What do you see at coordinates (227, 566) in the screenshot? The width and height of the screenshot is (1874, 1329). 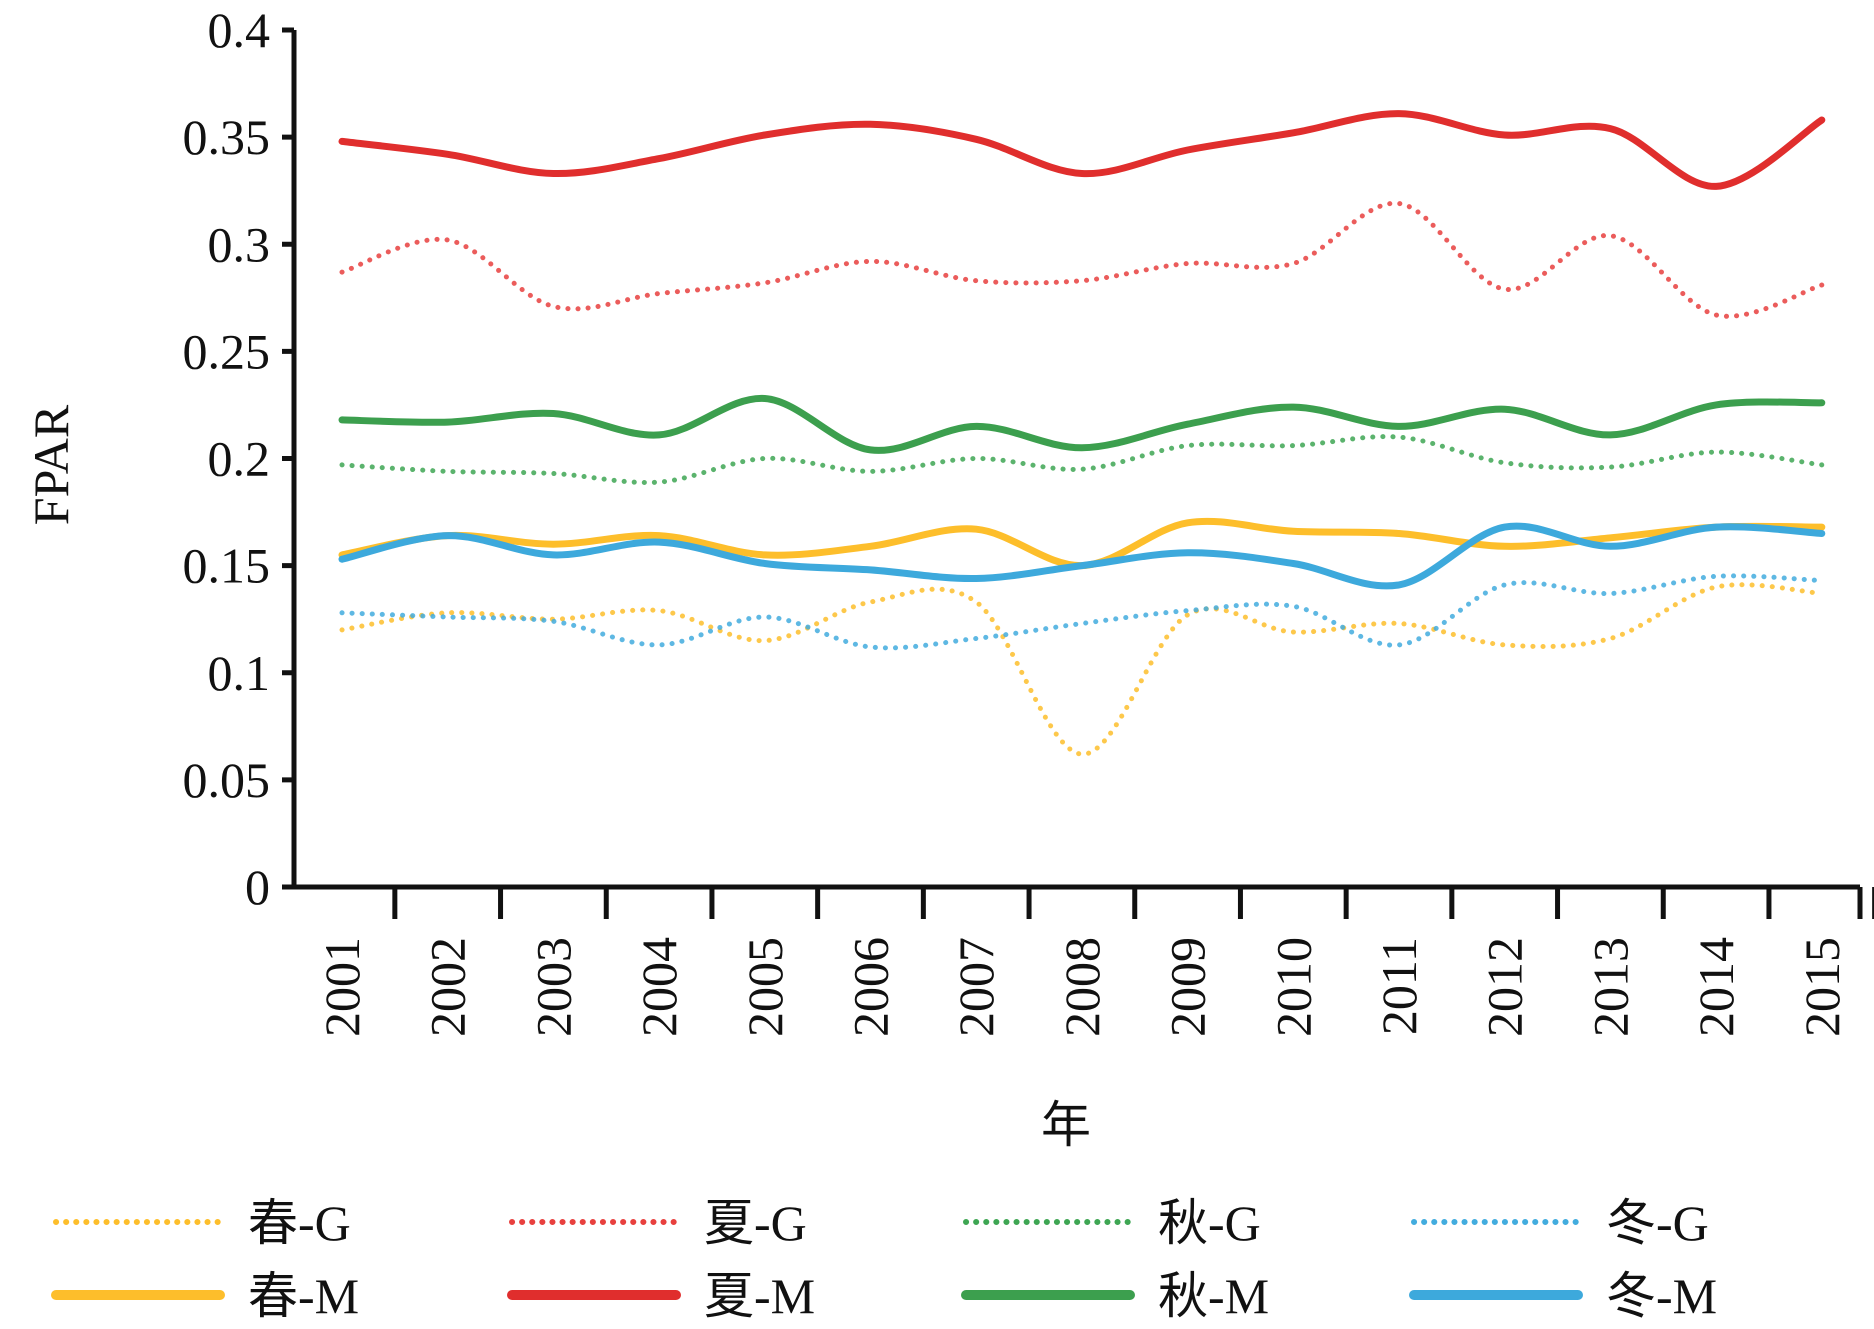 I see `y-tick-label: 0.15` at bounding box center [227, 566].